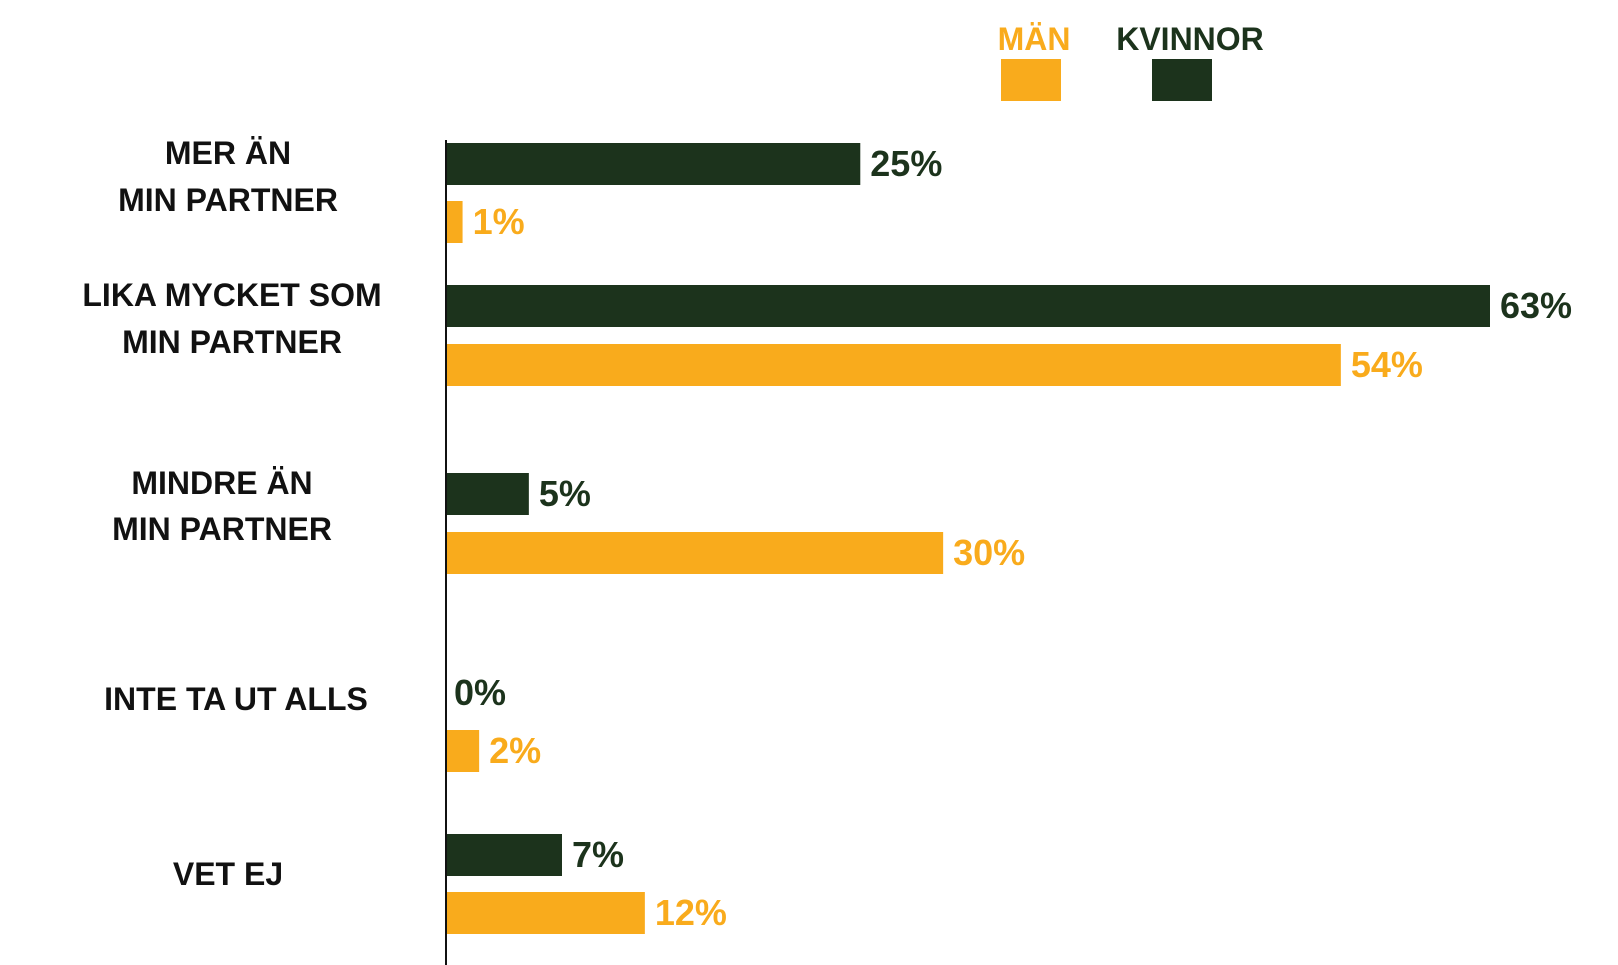 The width and height of the screenshot is (1618, 965). What do you see at coordinates (228, 200) in the screenshot?
I see `category-label-0-line-1: MIN PARTNER` at bounding box center [228, 200].